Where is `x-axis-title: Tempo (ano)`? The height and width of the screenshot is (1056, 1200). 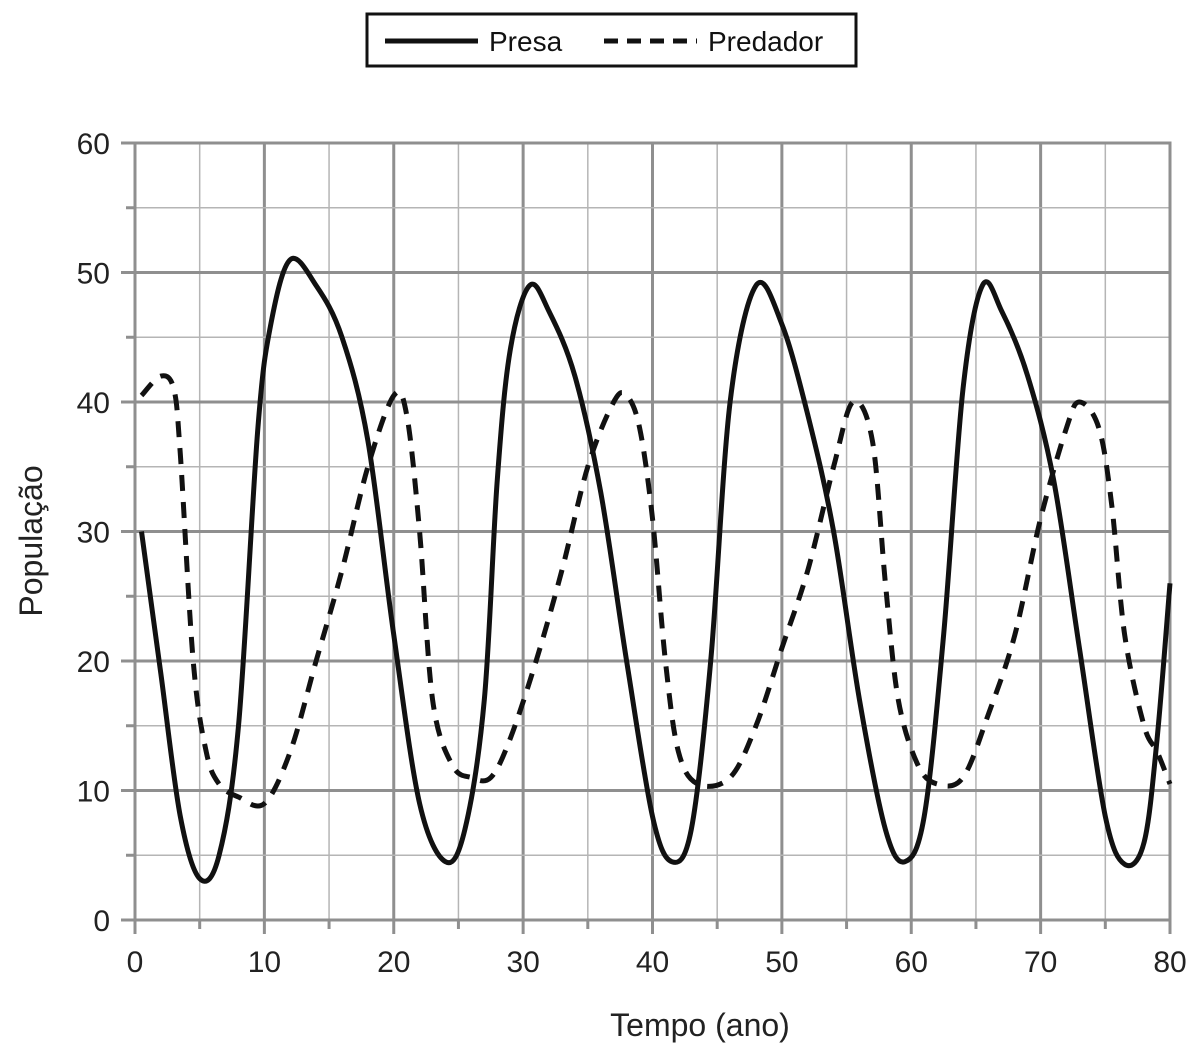
x-axis-title: Tempo (ano) is located at coordinates (700, 1025).